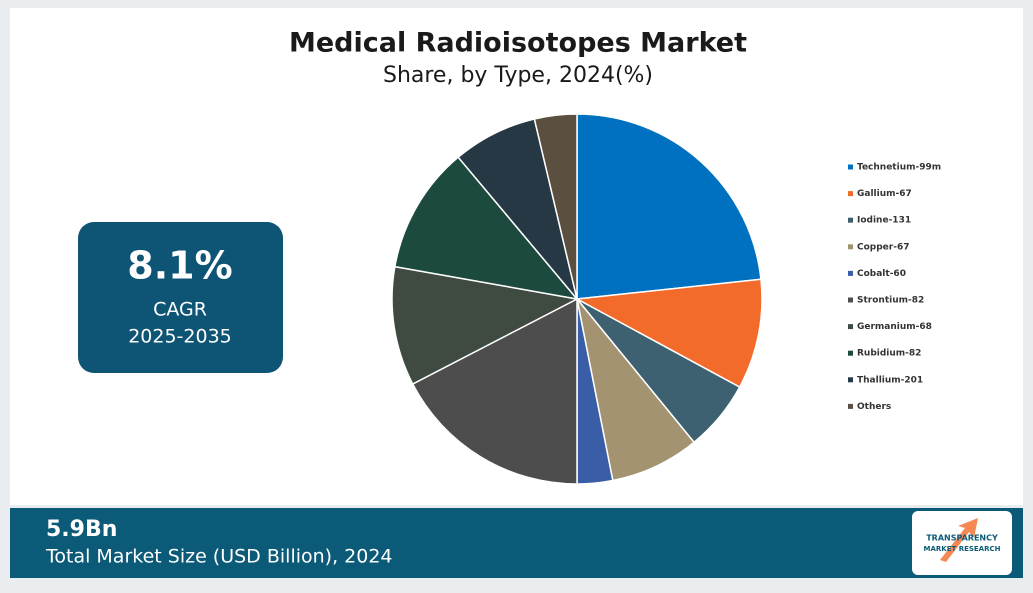  Describe the element at coordinates (179, 266) in the screenshot. I see `cagr-value: 8.1%` at that location.